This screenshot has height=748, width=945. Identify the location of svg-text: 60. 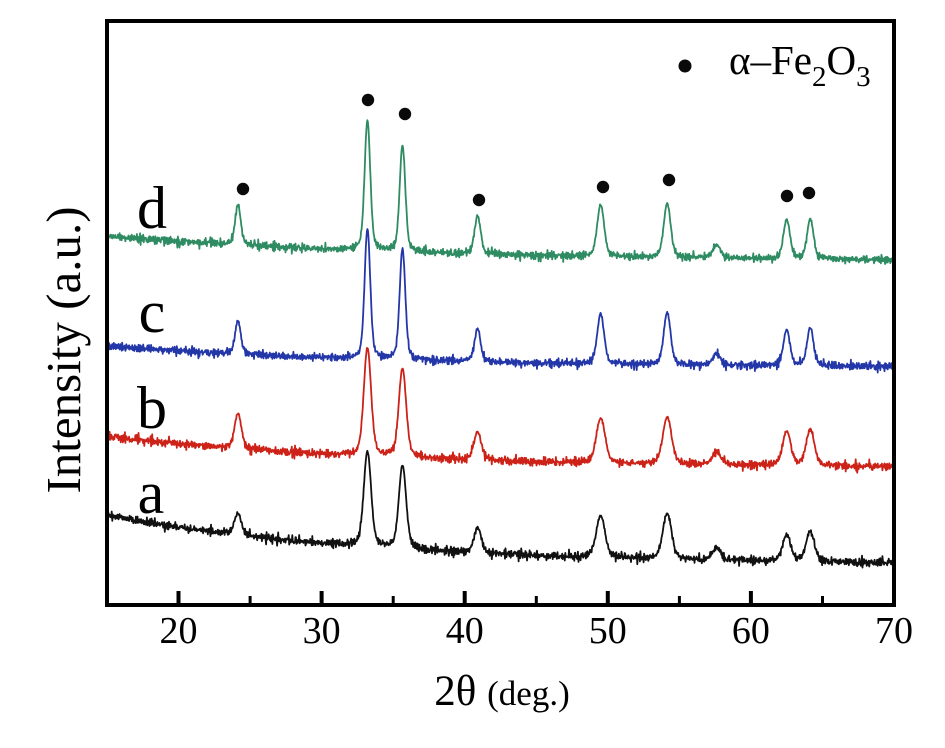
(751, 631).